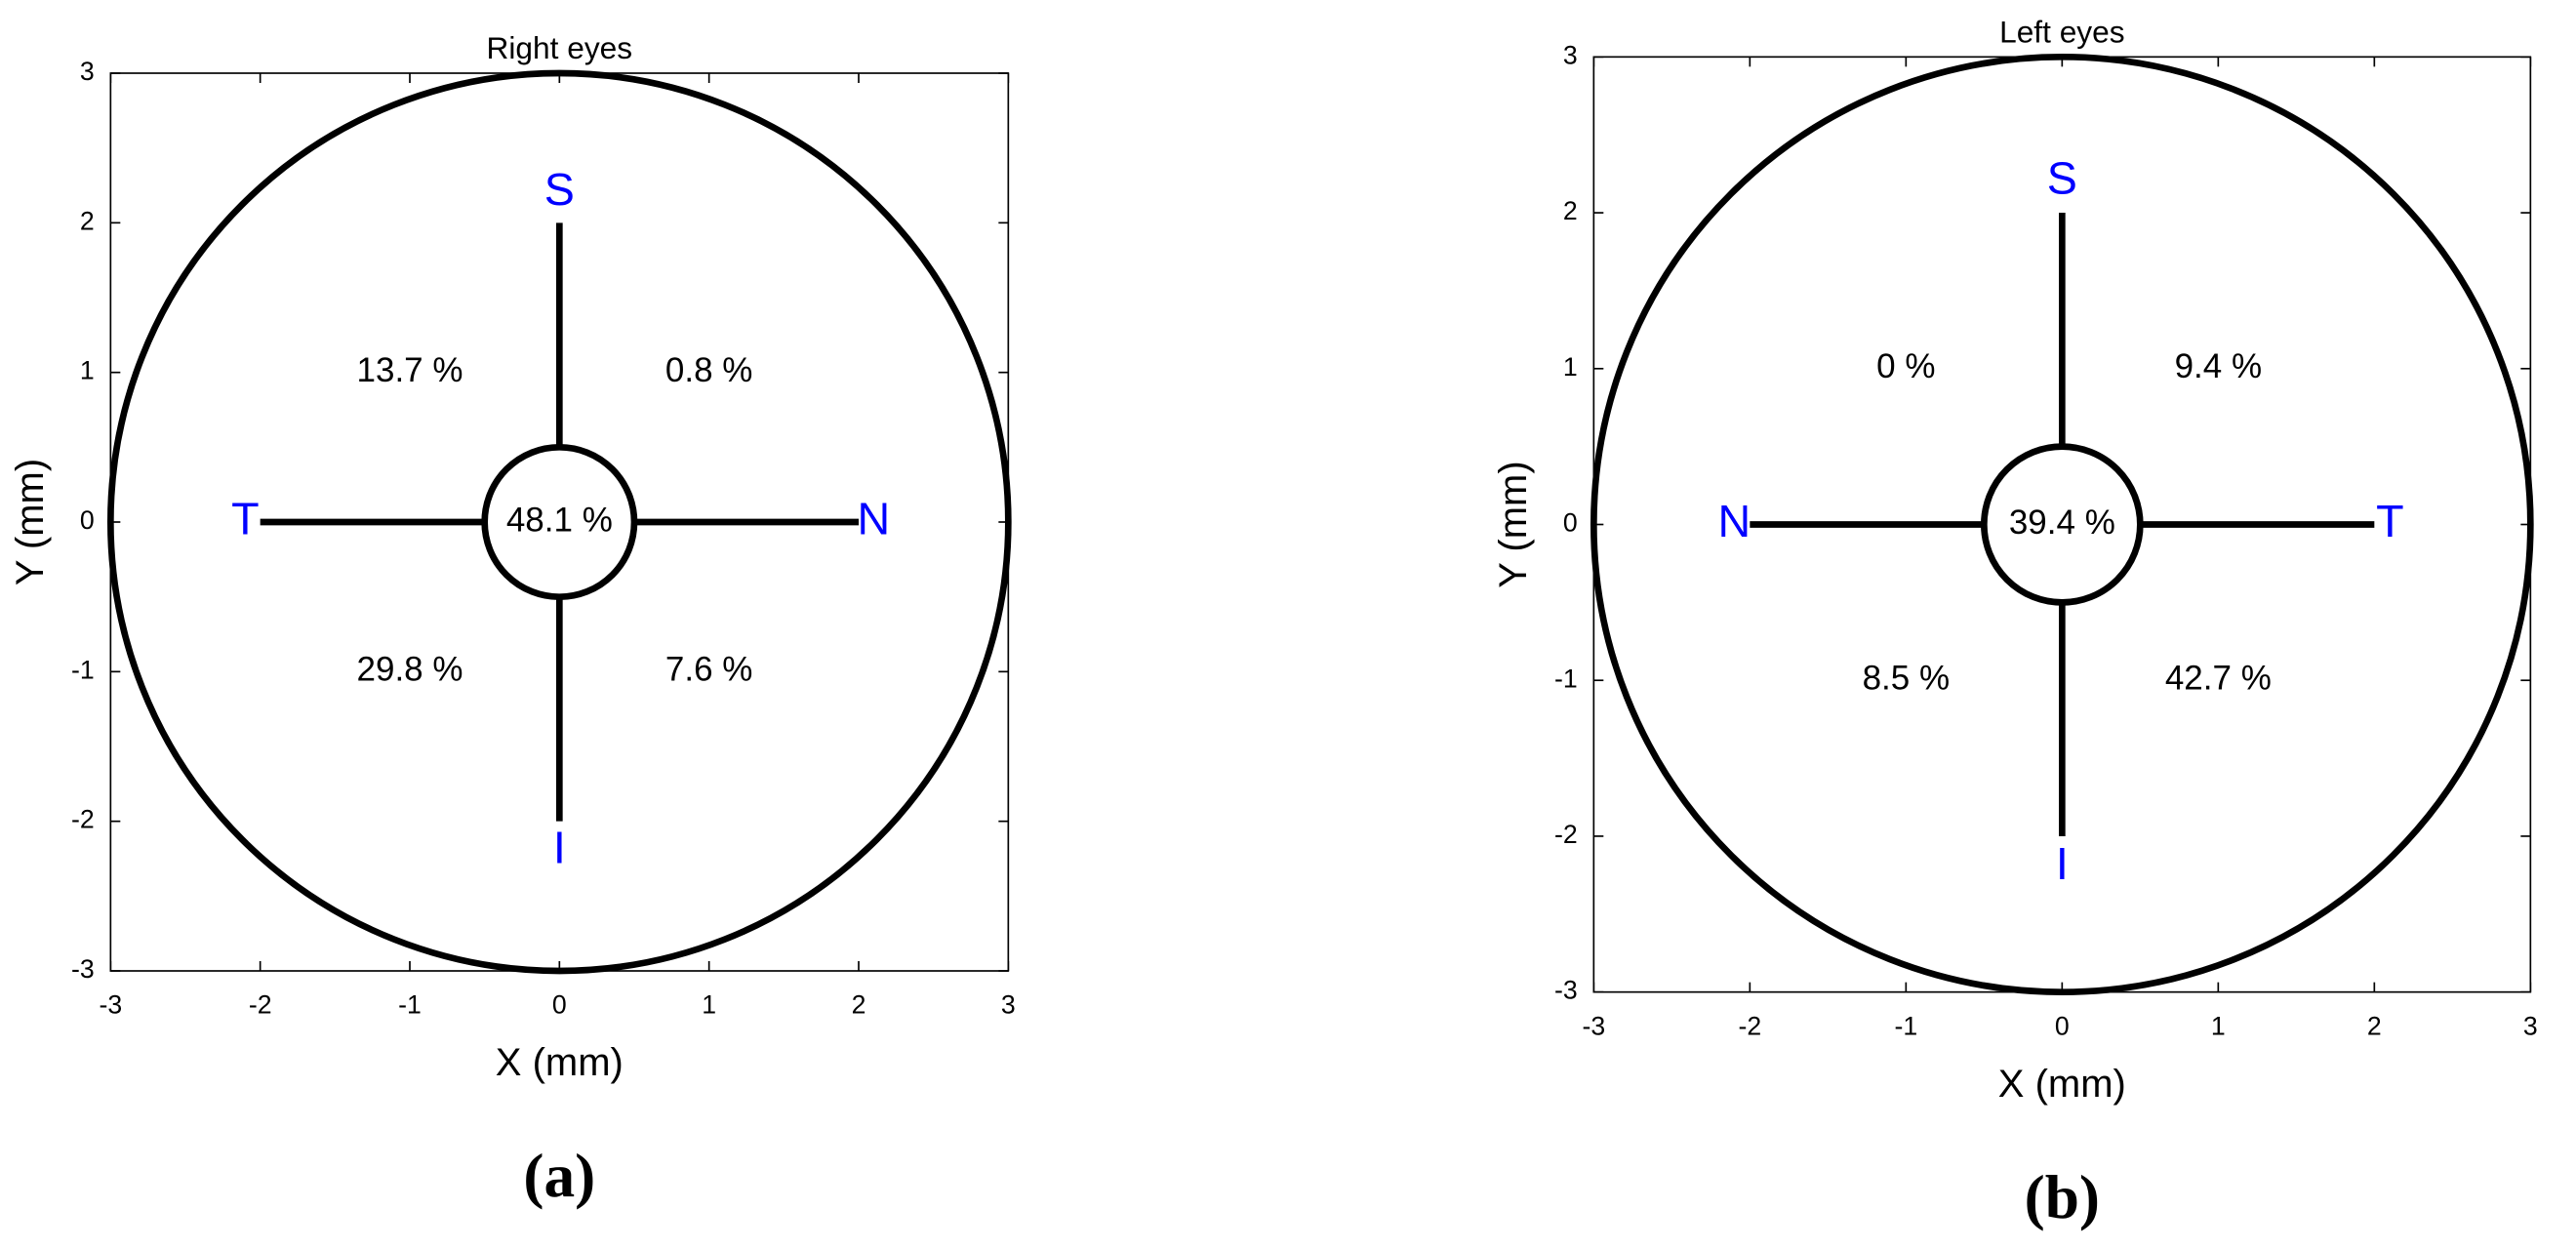 This screenshot has width=2576, height=1249. Describe the element at coordinates (1905, 366) in the screenshot. I see `value-label: 0 %` at that location.